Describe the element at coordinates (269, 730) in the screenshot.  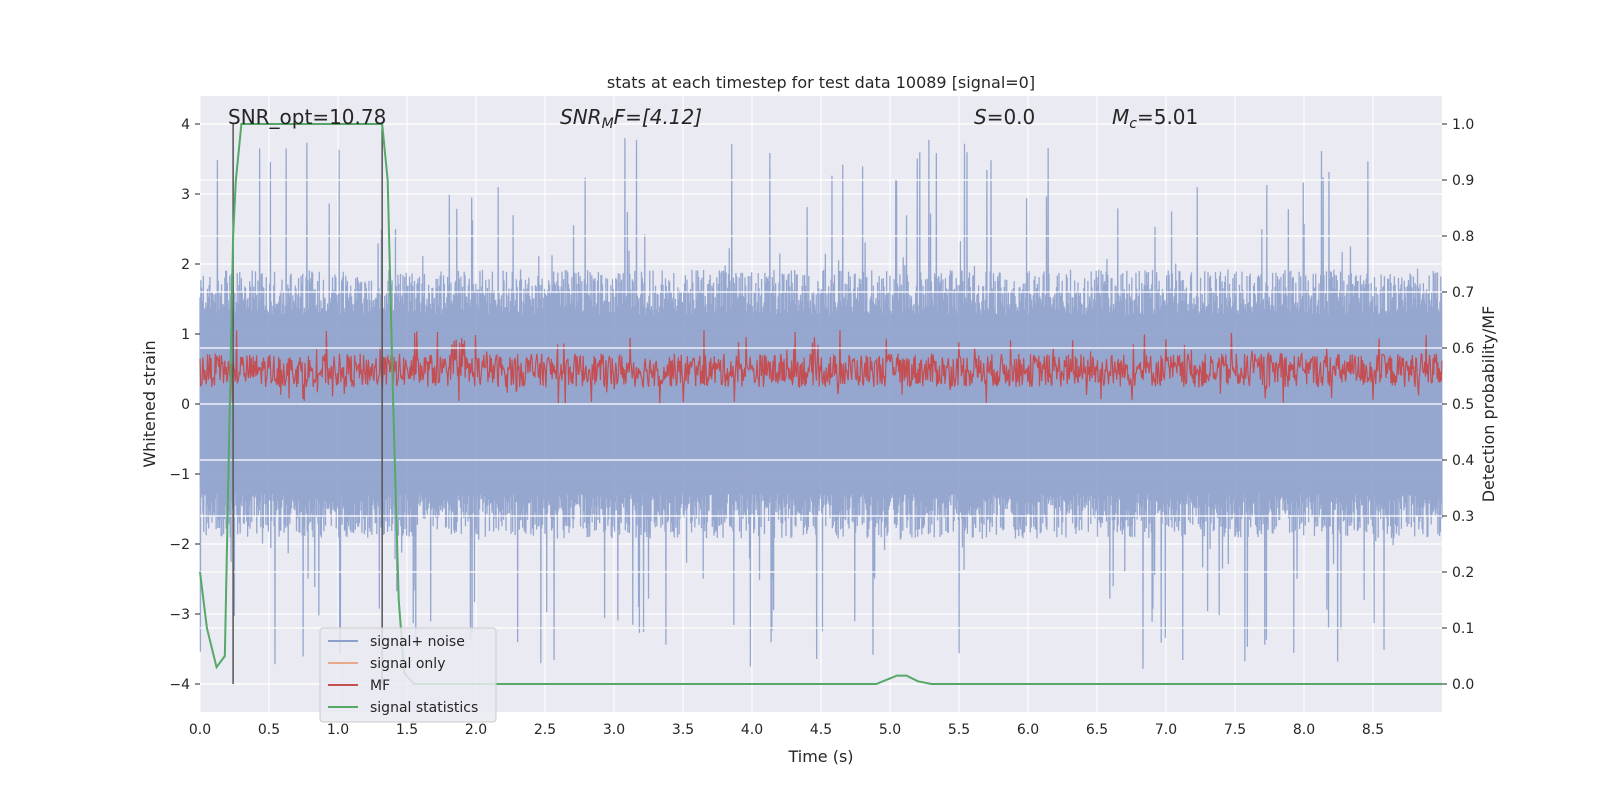
I see `x-tick-label: 0.5` at that location.